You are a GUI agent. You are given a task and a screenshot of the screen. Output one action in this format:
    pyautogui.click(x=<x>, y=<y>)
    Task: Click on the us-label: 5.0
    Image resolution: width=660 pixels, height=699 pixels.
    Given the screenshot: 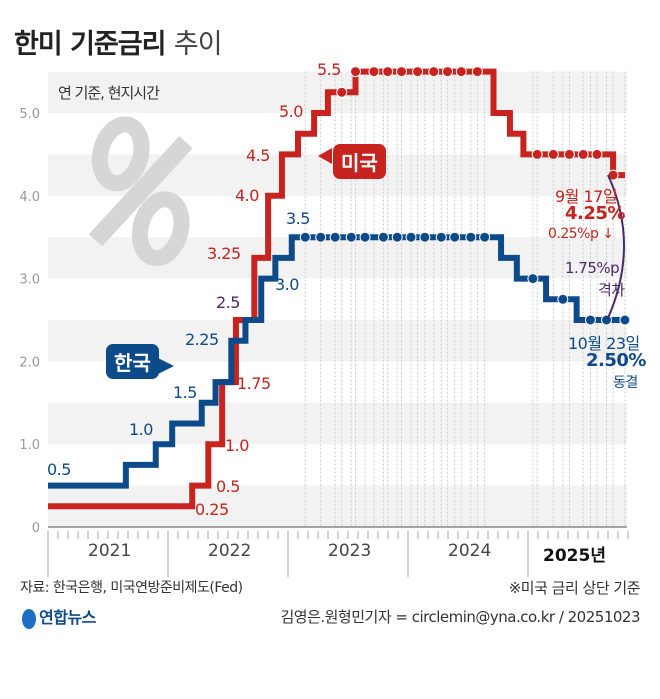 What is the action you would take?
    pyautogui.click(x=291, y=111)
    